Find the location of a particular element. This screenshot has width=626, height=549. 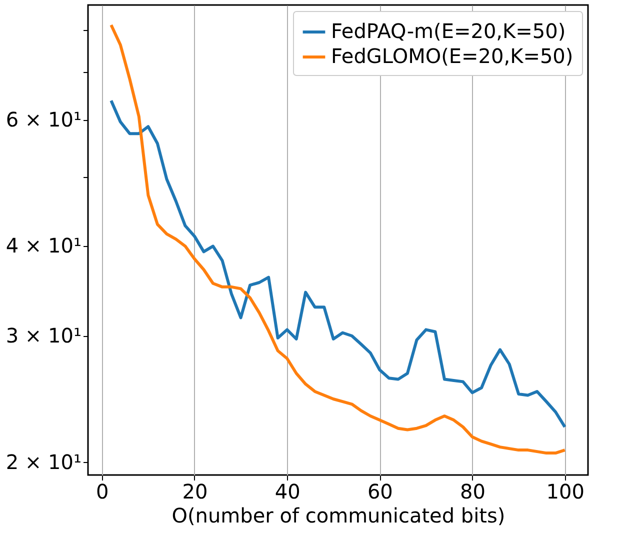

x-axis-title: O(number of communicated bits) is located at coordinates (339, 516).